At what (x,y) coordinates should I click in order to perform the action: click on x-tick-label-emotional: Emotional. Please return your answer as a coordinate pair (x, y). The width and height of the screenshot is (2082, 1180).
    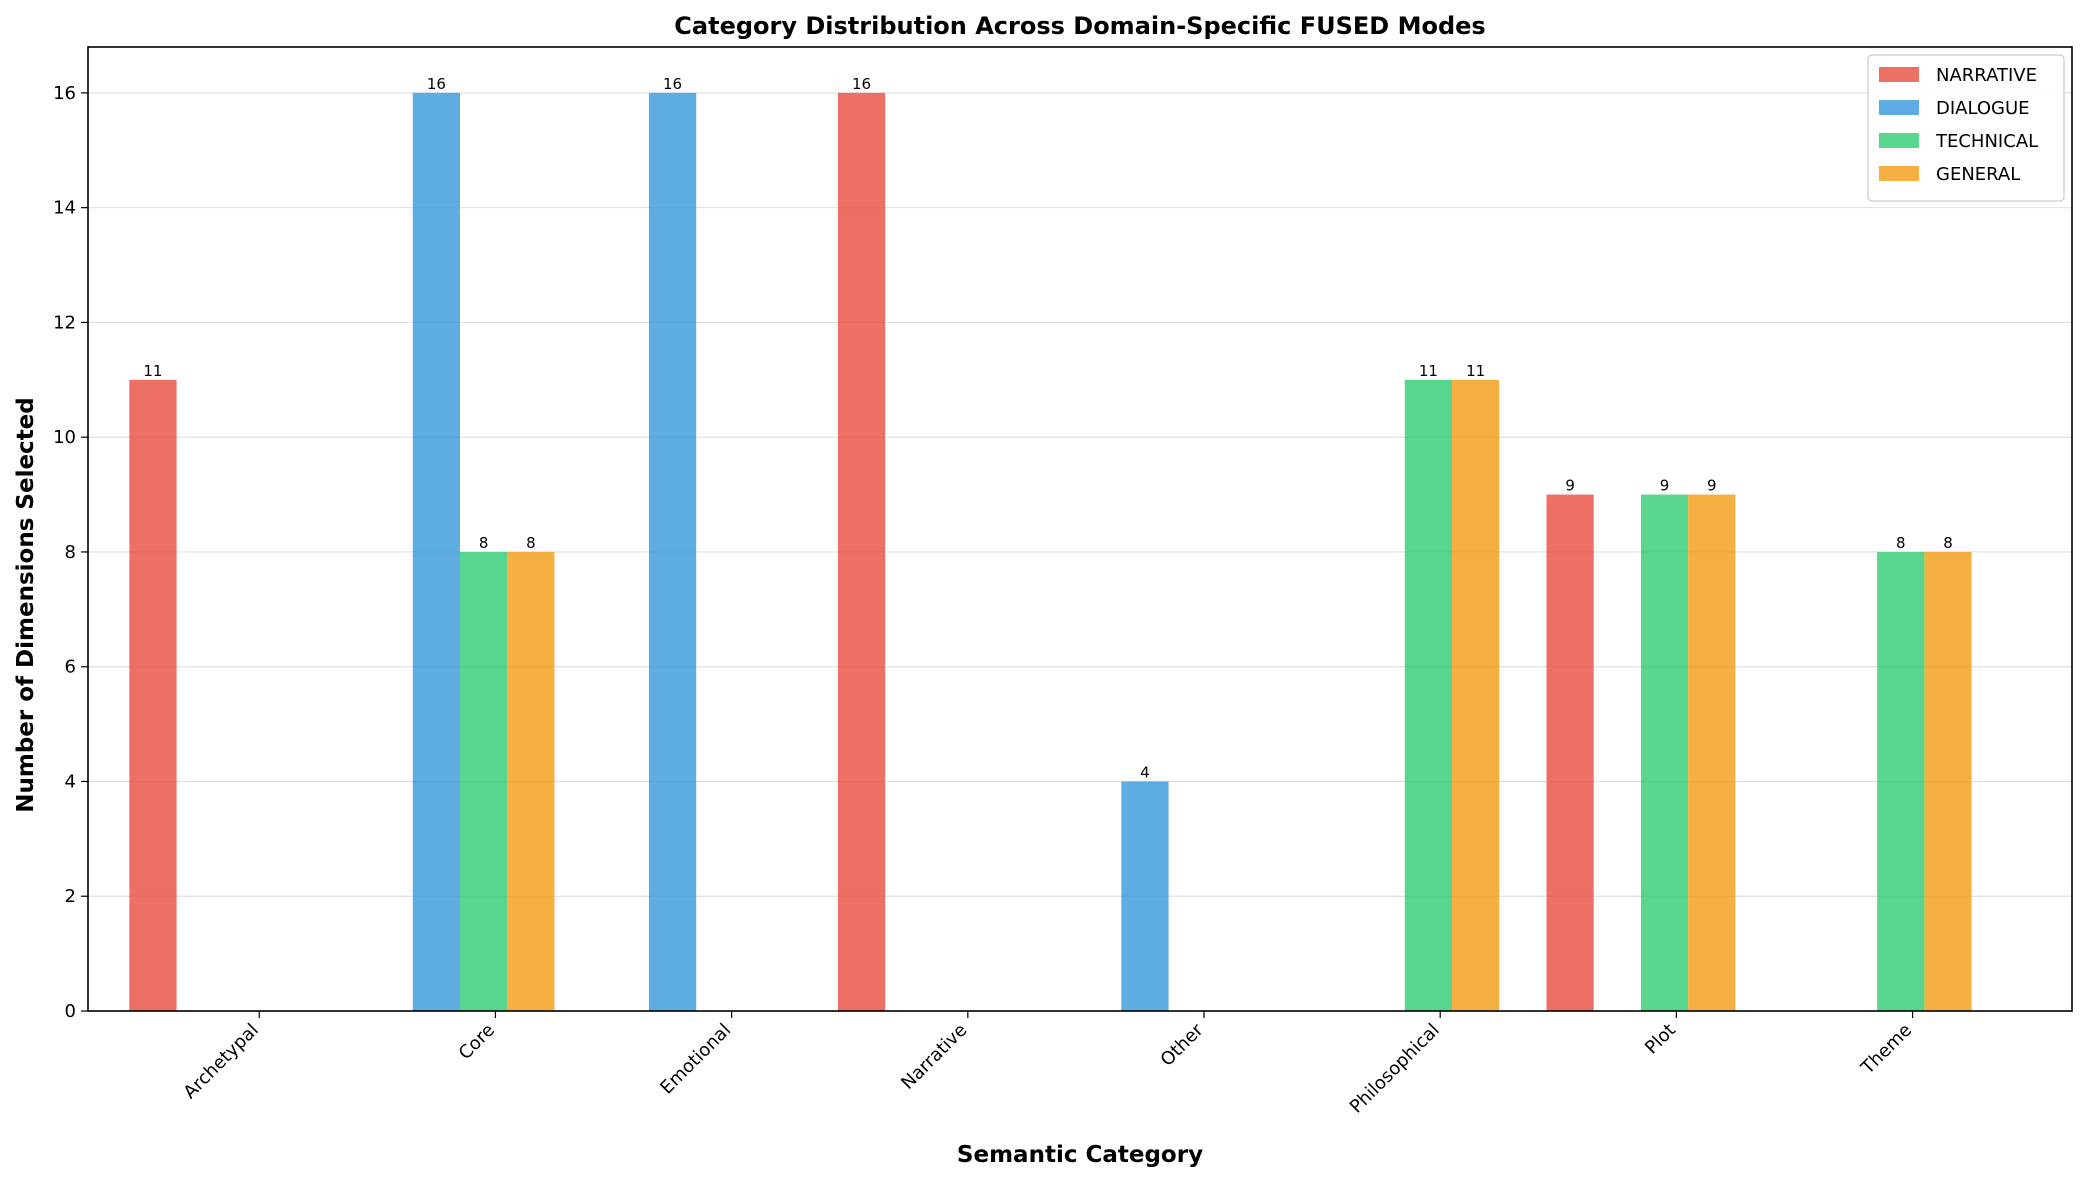
    Looking at the image, I should click on (695, 1059).